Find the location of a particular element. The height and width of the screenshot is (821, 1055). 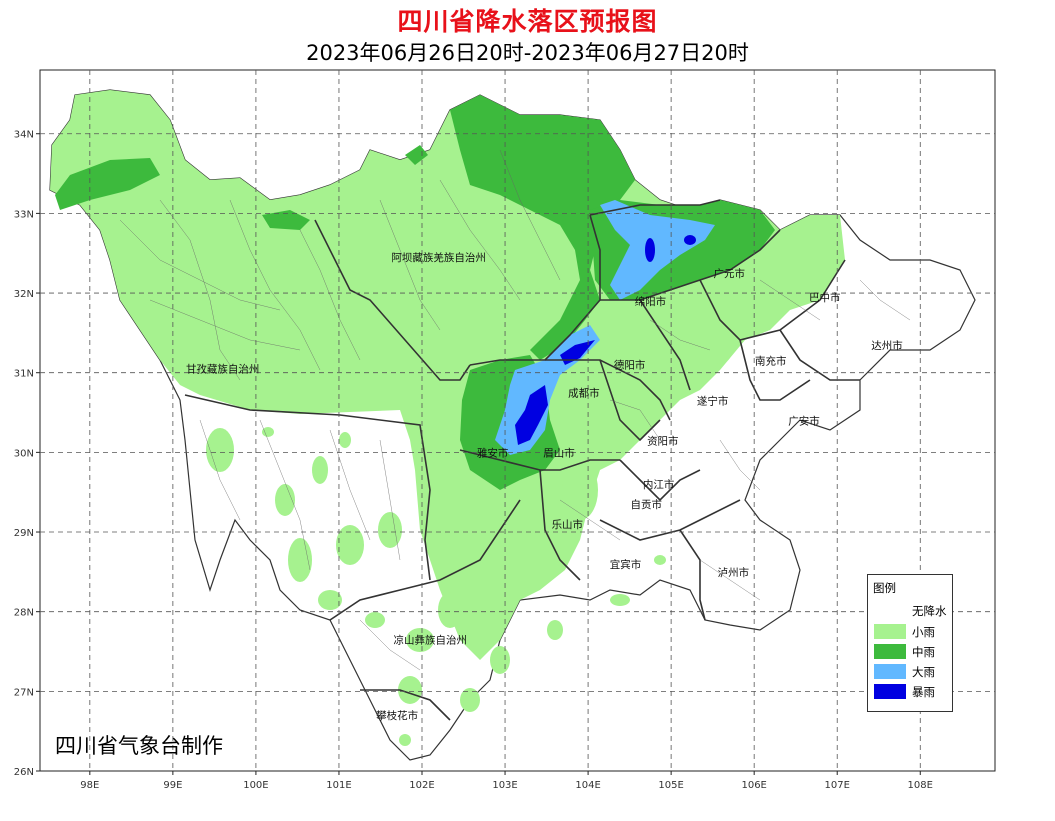

credit-text: 四川省气象台制作 is located at coordinates (139, 746).